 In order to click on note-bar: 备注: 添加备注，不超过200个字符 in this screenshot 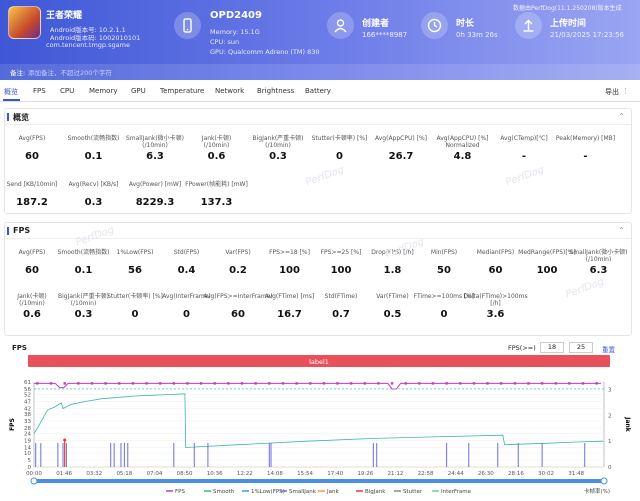, I will do `click(320, 72)`.